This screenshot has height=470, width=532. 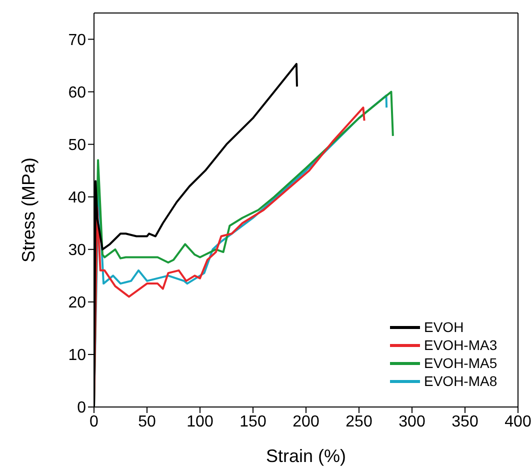 What do you see at coordinates (94, 421) in the screenshot?
I see `x-tick-label: 0` at bounding box center [94, 421].